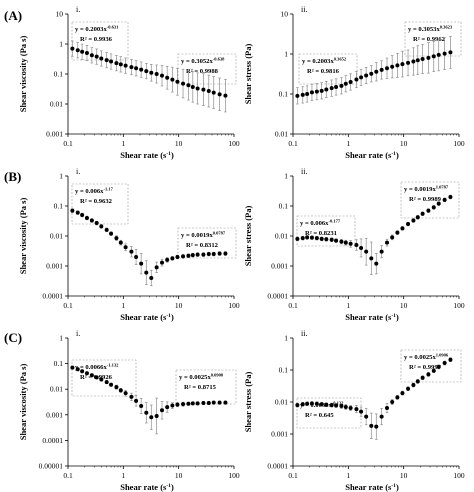 The image size is (474, 492). What do you see at coordinates (397, 317) in the screenshot?
I see `x-axis-label-paren: )` at bounding box center [397, 317].